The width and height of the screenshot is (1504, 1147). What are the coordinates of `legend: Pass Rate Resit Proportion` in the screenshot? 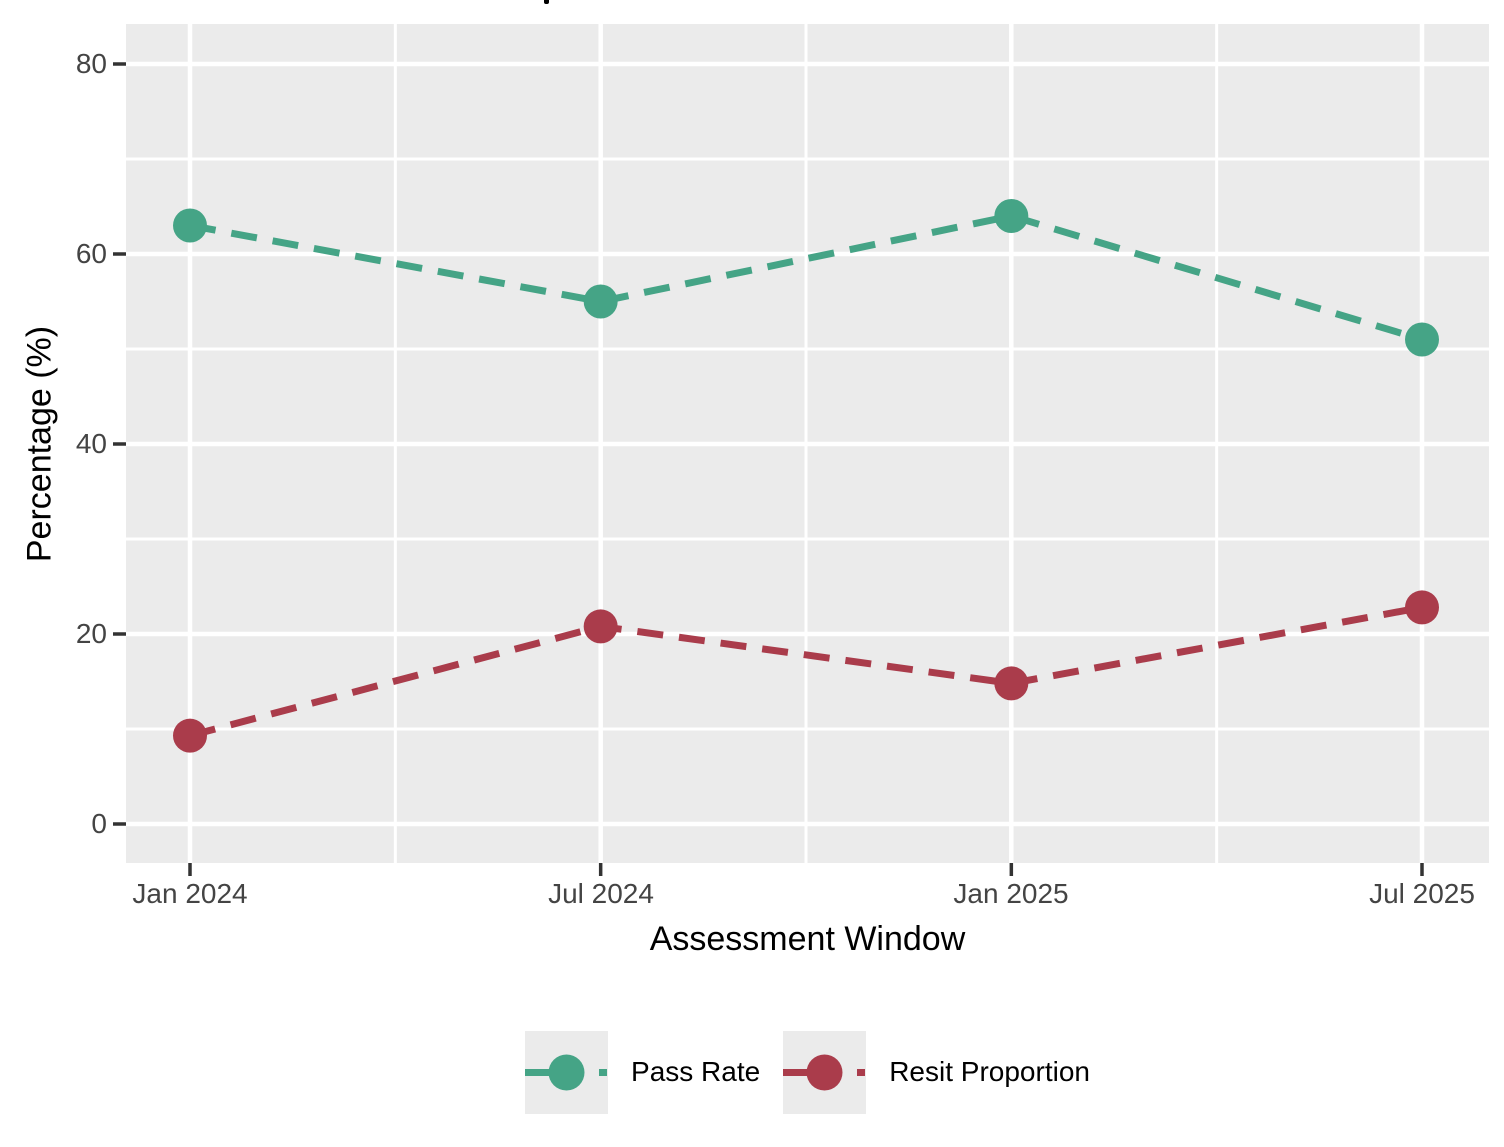 It's located at (807, 1072).